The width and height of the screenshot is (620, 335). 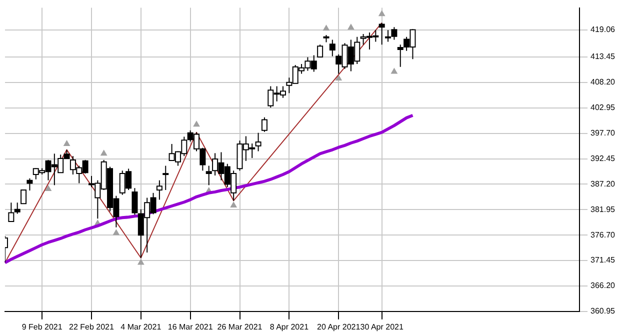 I want to click on y-tick-label: 413.45, so click(x=603, y=57).